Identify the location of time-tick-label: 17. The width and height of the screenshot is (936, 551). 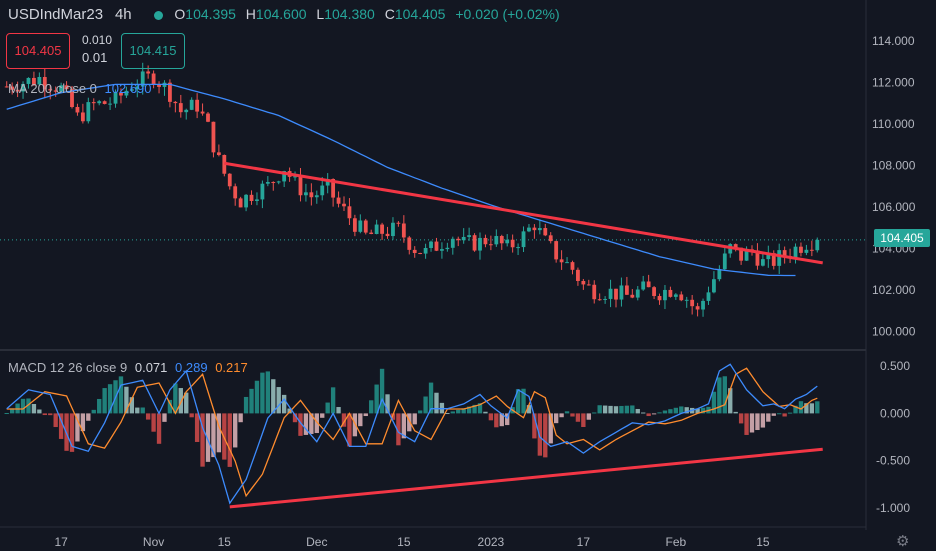
(61, 542).